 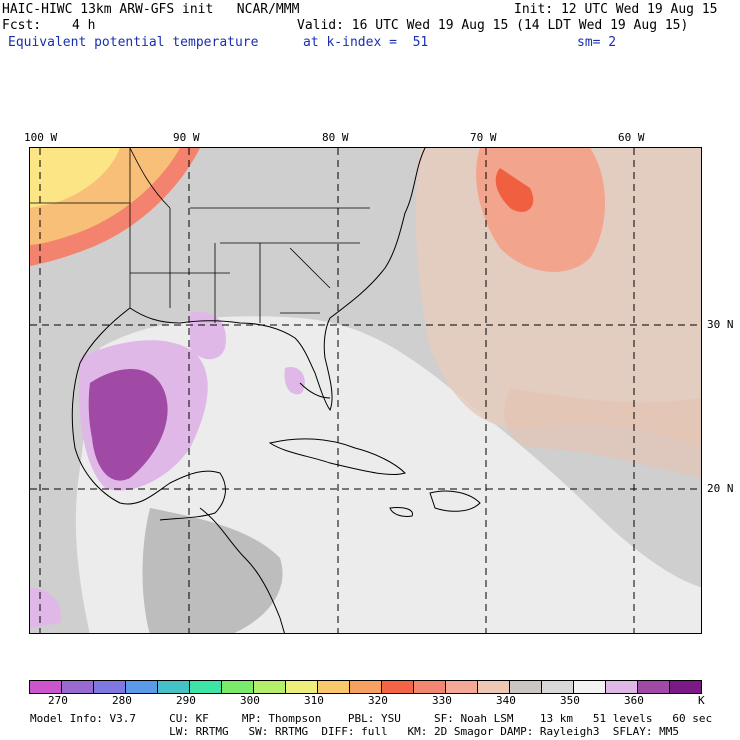 I want to click on colorbar-tick: 320, so click(x=378, y=700).